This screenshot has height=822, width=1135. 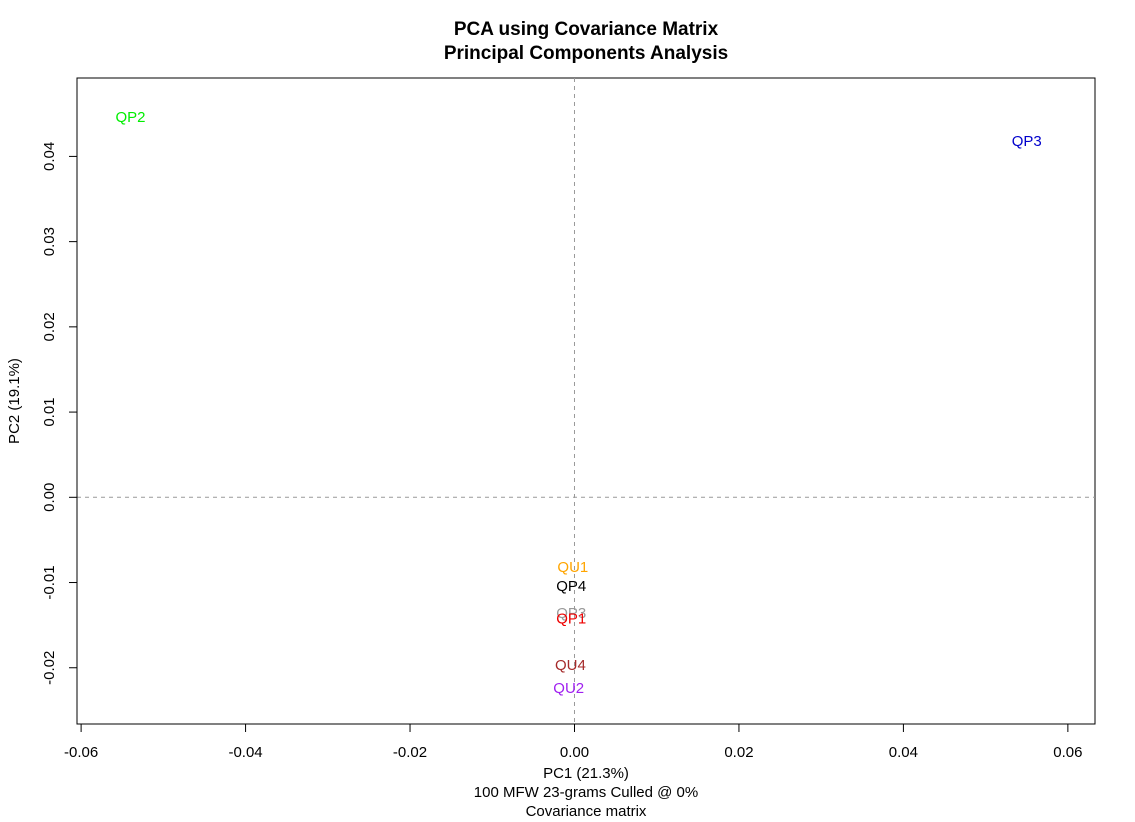 I want to click on y-tick-label: 0.04, so click(x=49, y=156).